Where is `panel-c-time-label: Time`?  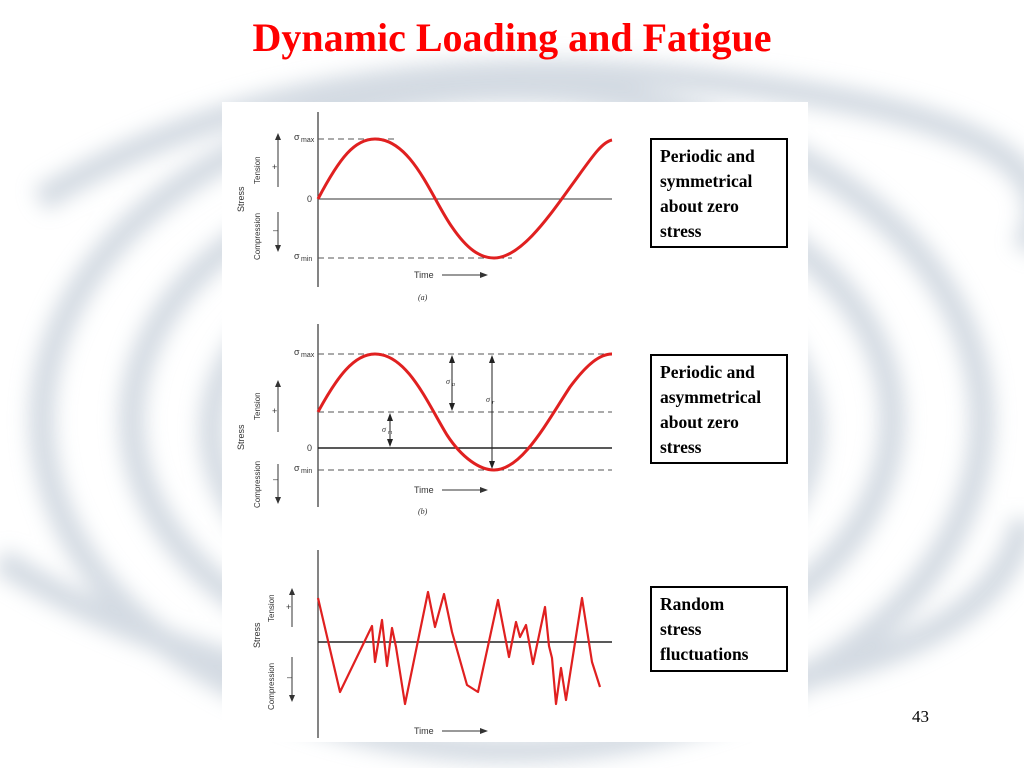 panel-c-time-label: Time is located at coordinates (424, 731).